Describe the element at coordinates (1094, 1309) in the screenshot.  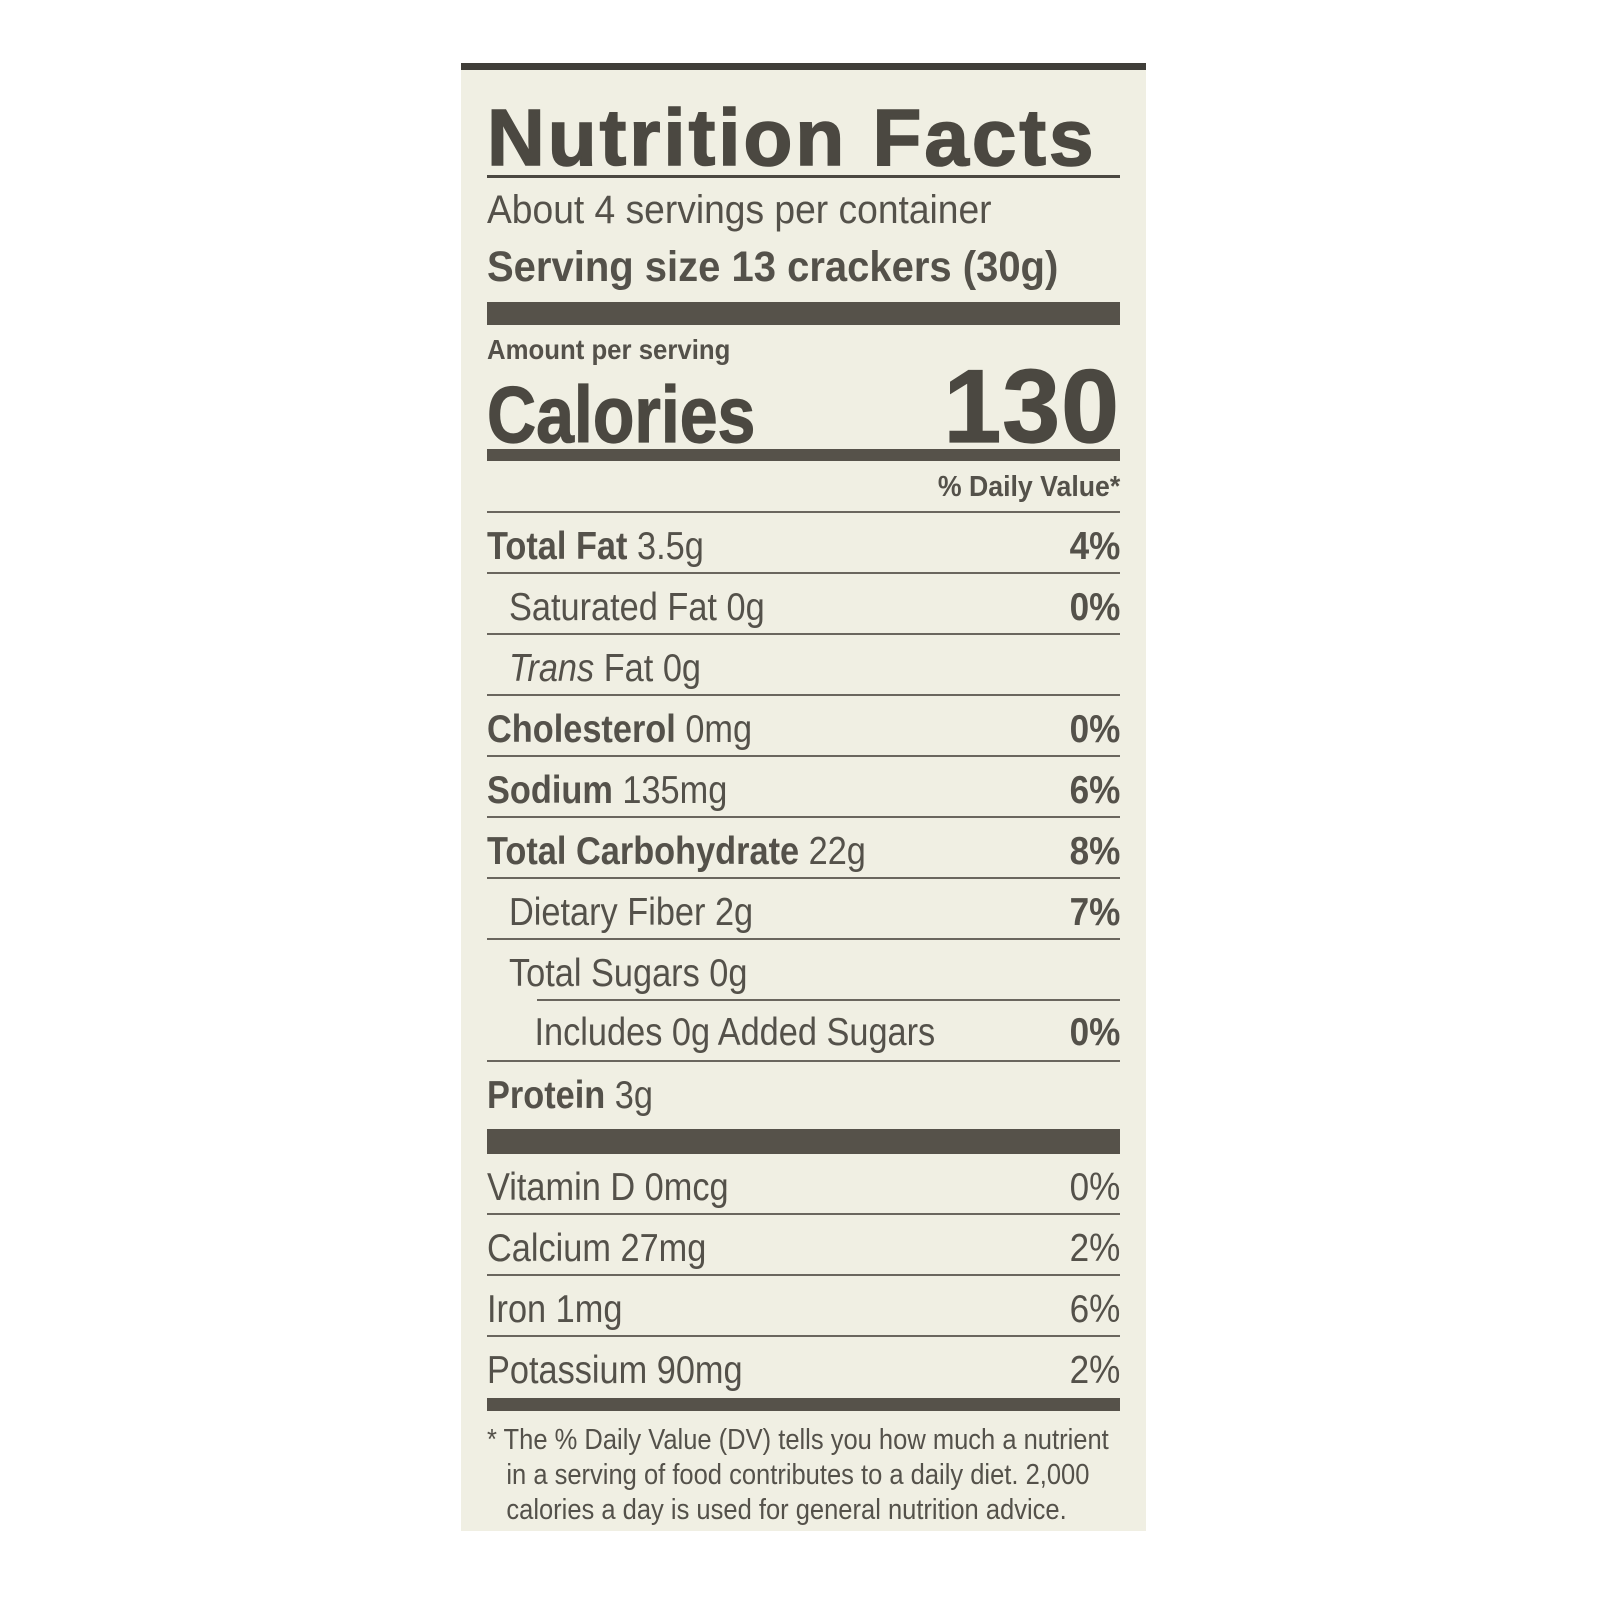
I see `daily-value-iron: 6%` at that location.